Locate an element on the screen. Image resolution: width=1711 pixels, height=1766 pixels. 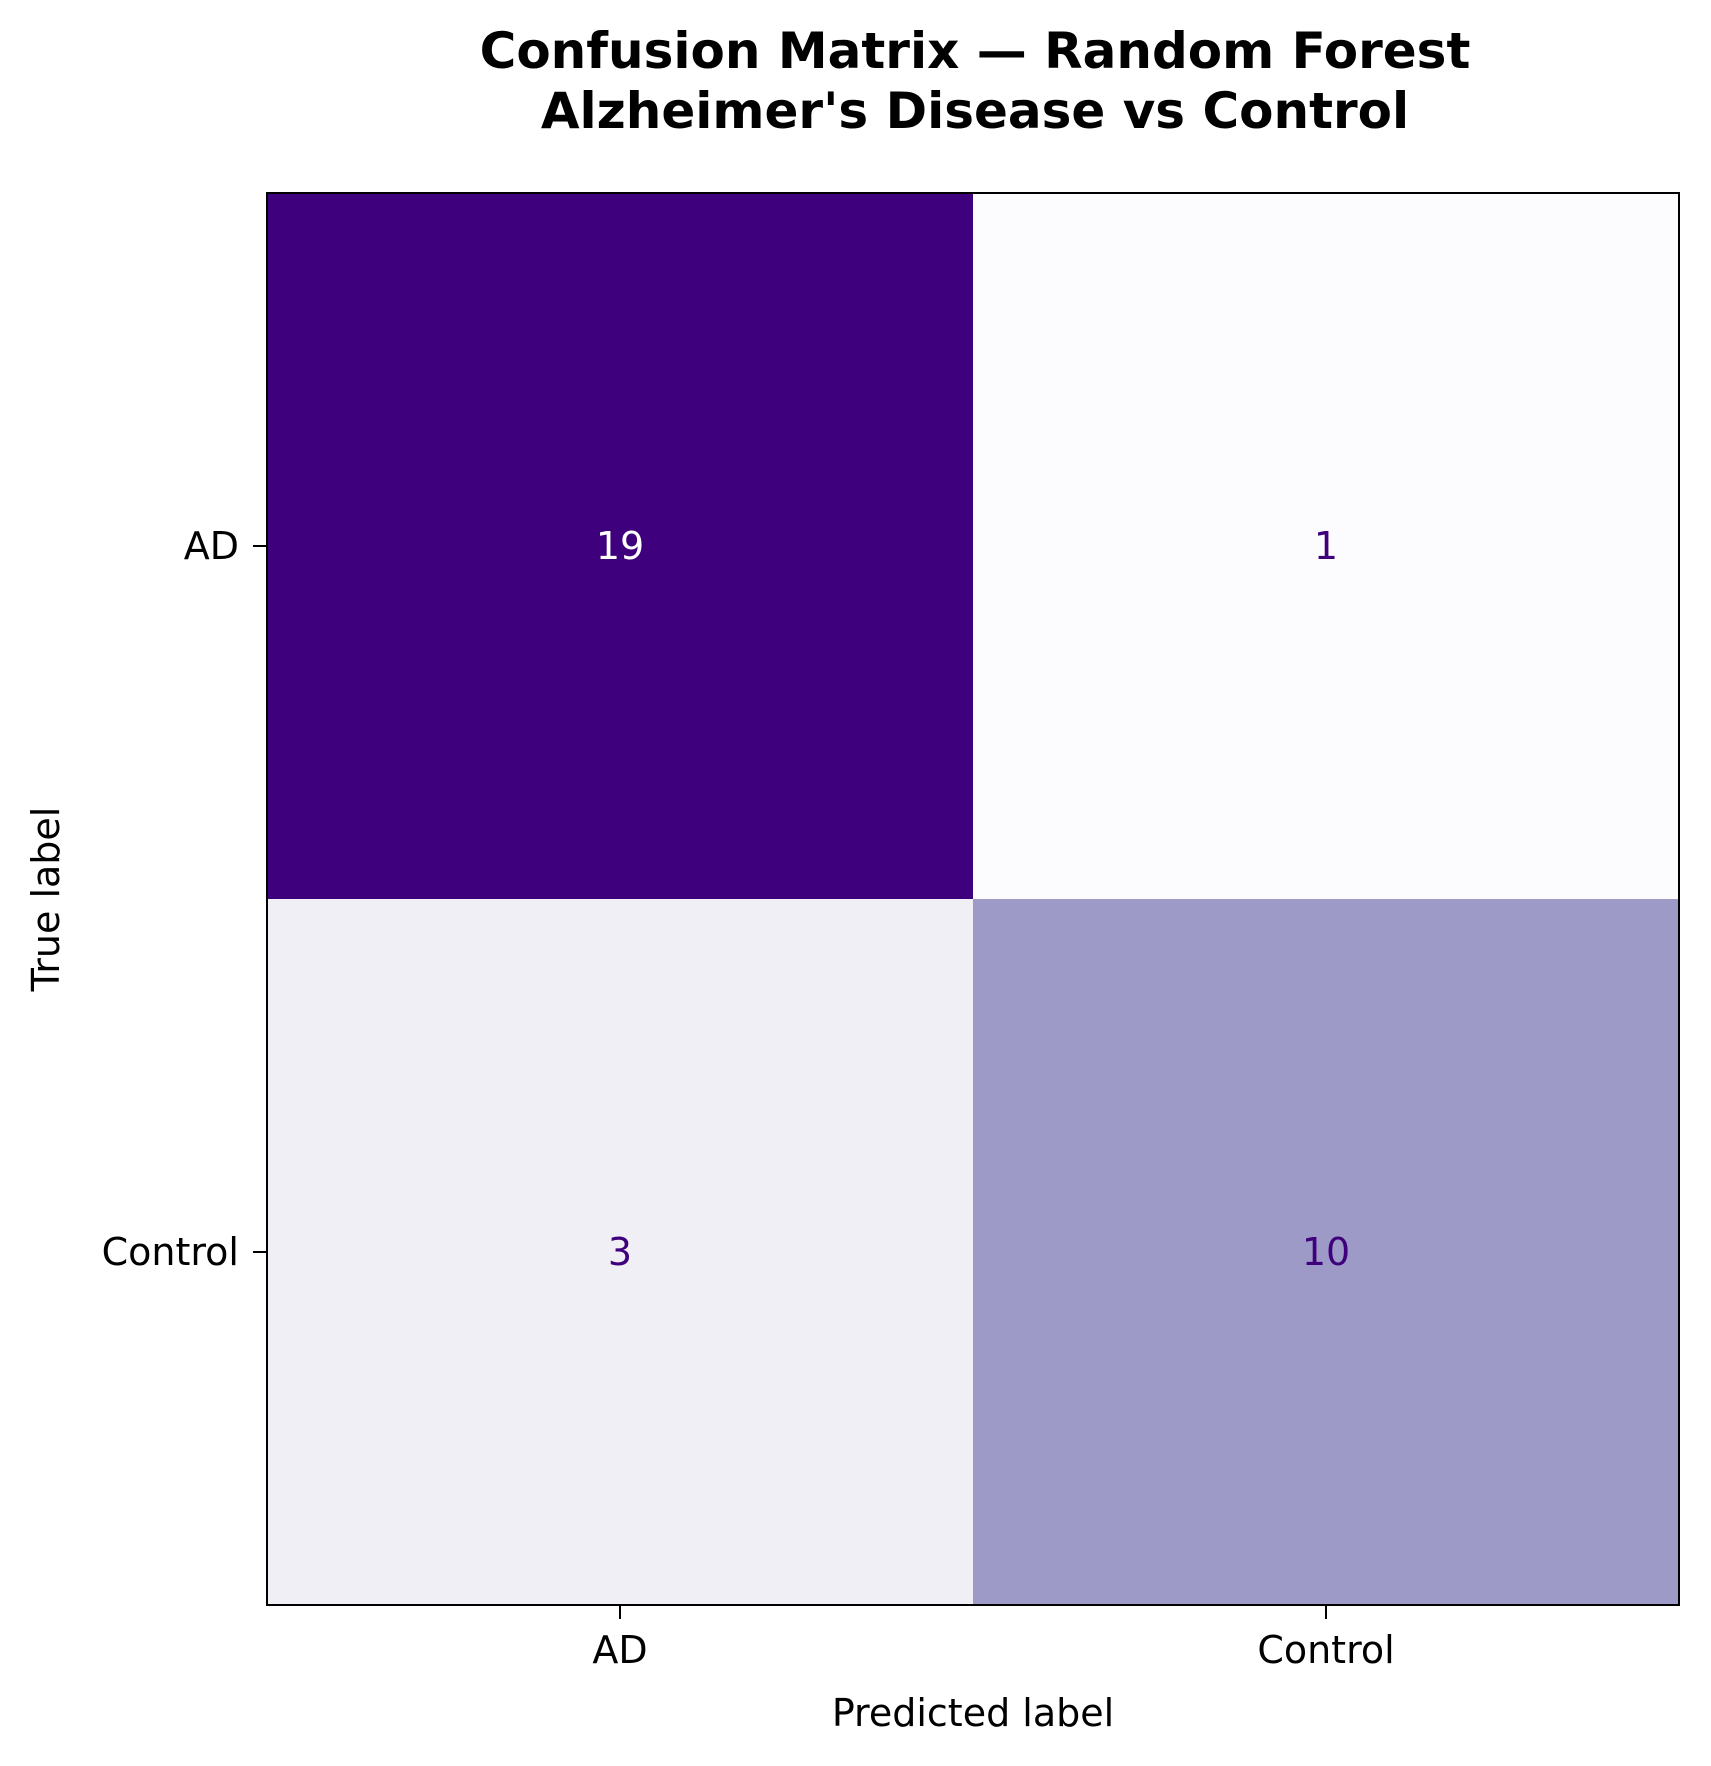
chart-title-line-1: Confusion Matrix — Random Forest is located at coordinates (975, 51).